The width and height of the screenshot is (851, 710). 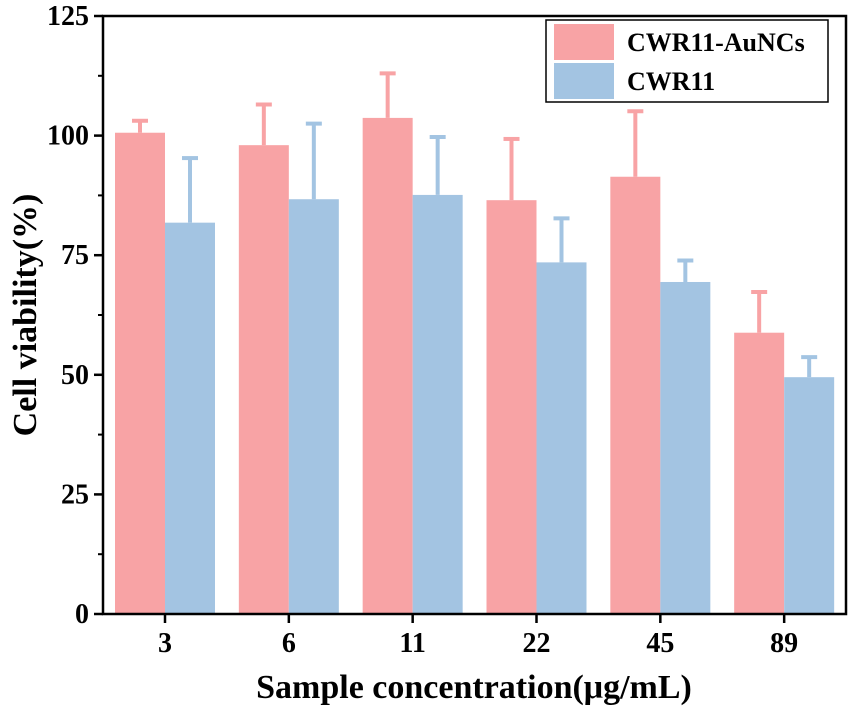 I want to click on x-tick-label-22: 22, so click(x=537, y=643).